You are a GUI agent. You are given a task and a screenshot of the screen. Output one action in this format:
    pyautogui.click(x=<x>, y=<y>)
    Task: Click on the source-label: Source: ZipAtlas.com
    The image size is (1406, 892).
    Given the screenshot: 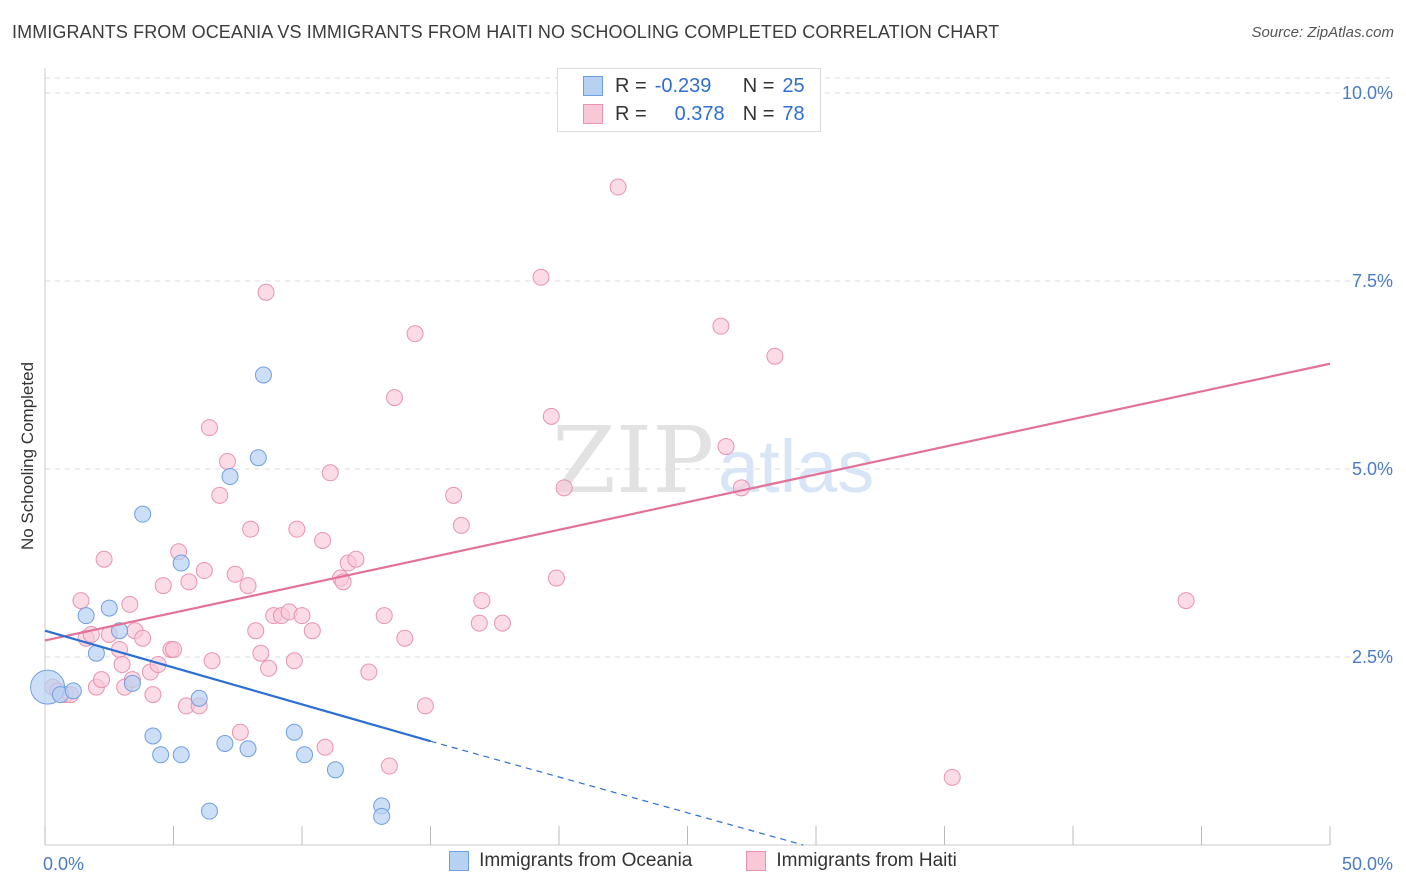 What is the action you would take?
    pyautogui.click(x=1322, y=32)
    